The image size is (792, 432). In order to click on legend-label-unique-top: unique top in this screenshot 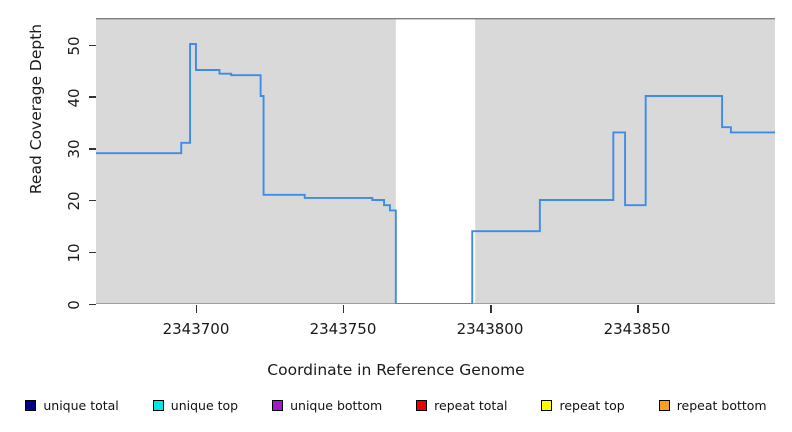, I will do `click(204, 405)`.